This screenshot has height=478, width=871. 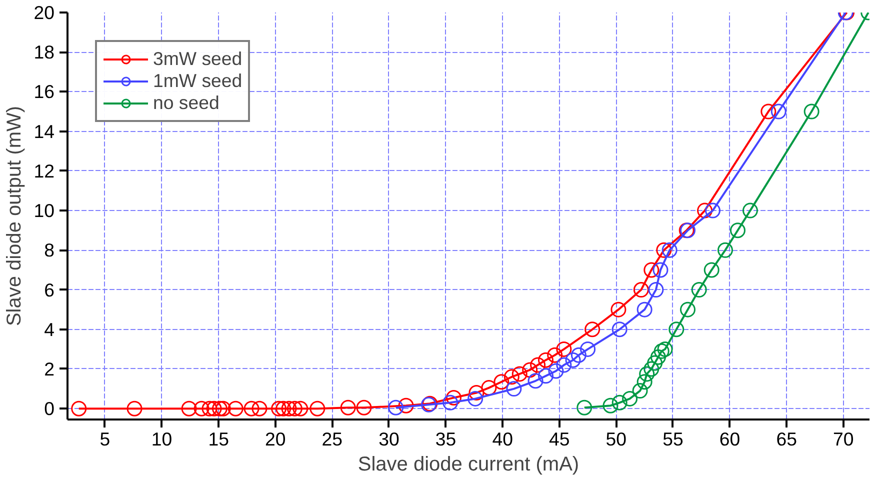 What do you see at coordinates (49, 329) in the screenshot?
I see `y-tick-label: 4` at bounding box center [49, 329].